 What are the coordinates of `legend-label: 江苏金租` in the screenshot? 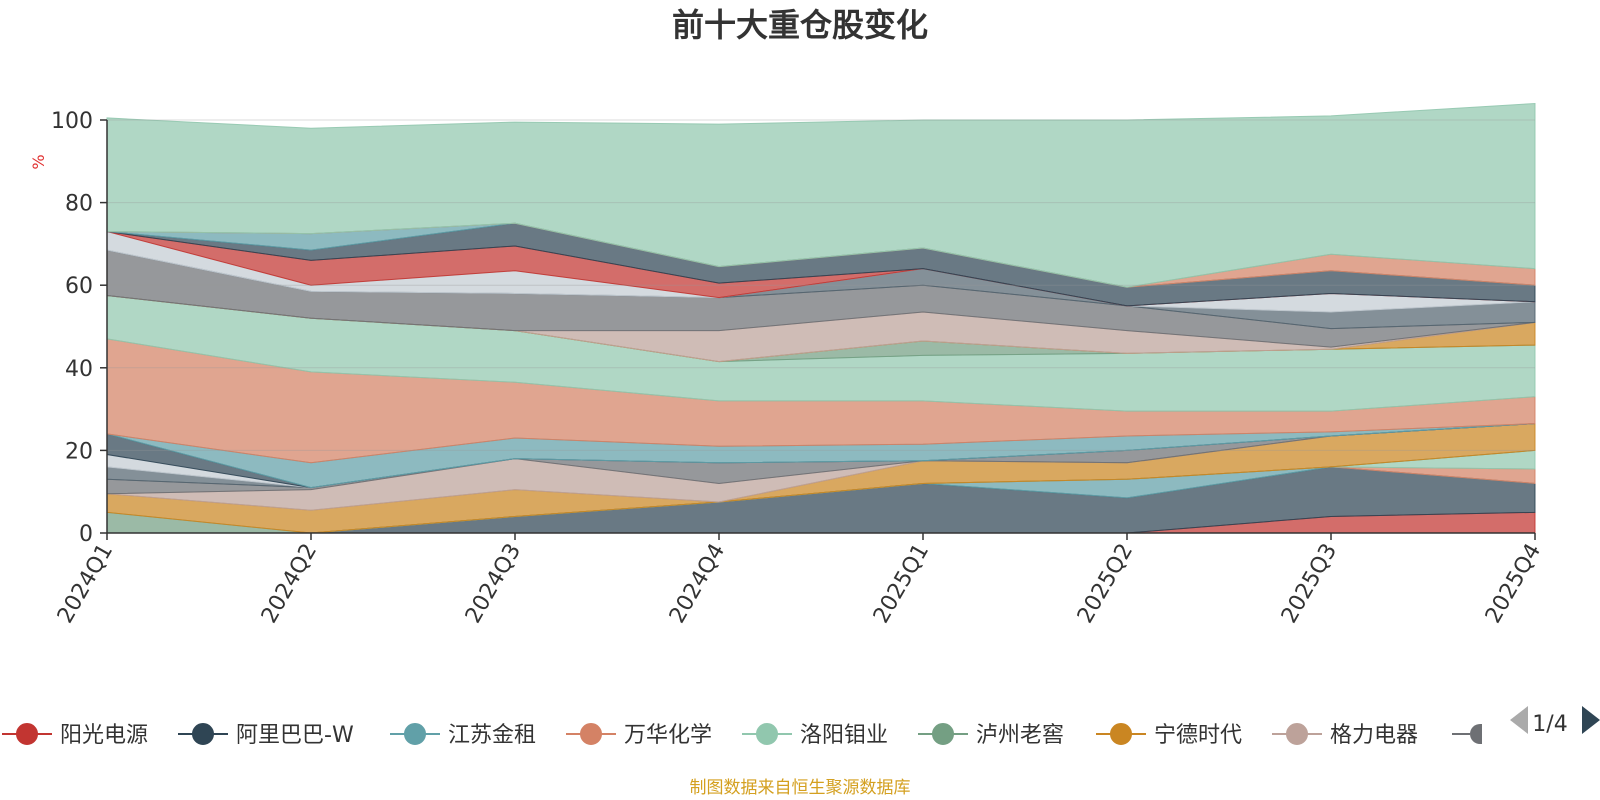 It's located at (492, 735).